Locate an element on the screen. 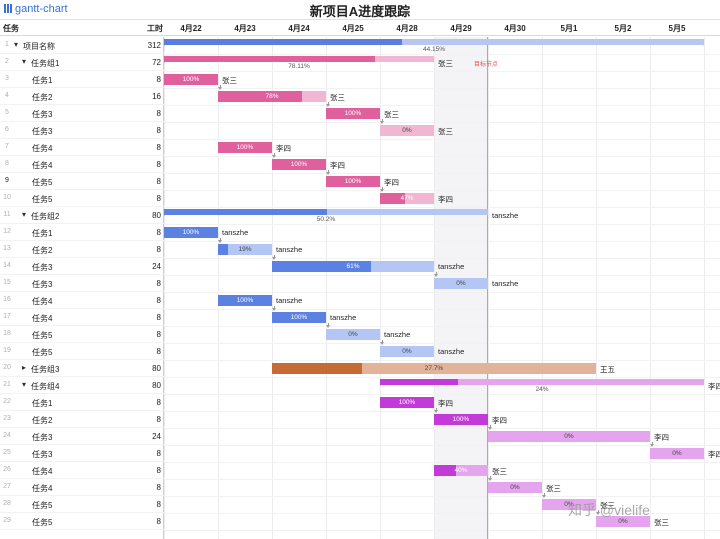  task-bar: 78% is located at coordinates (272, 96).